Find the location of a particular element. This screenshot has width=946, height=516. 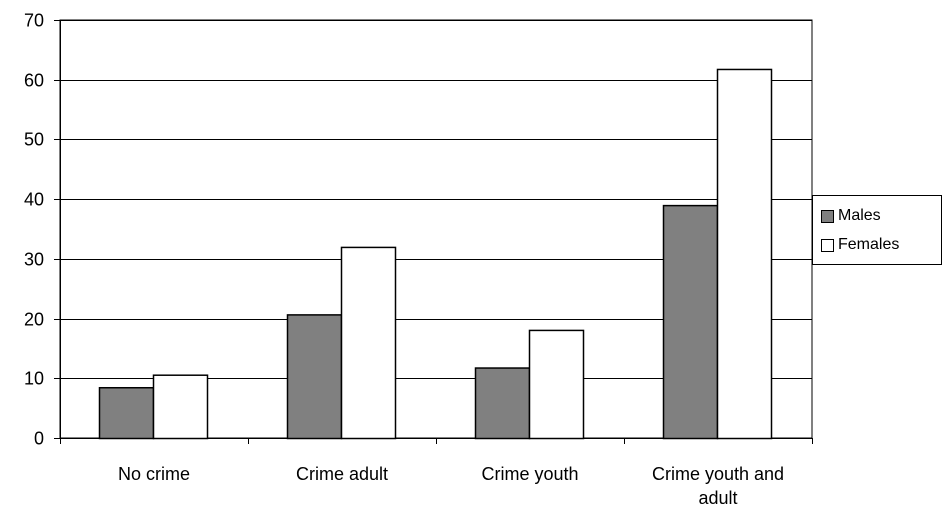

x-tick-label: Crime youth is located at coordinates (529, 474).